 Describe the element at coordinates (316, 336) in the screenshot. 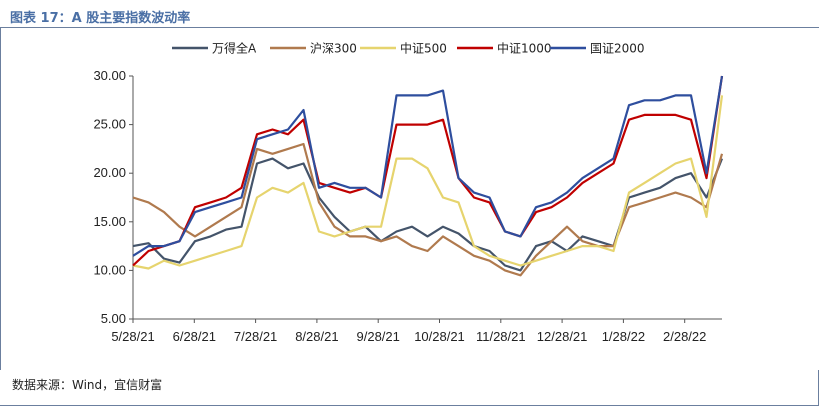

I see `x-tick-label: 8/28/21` at that location.